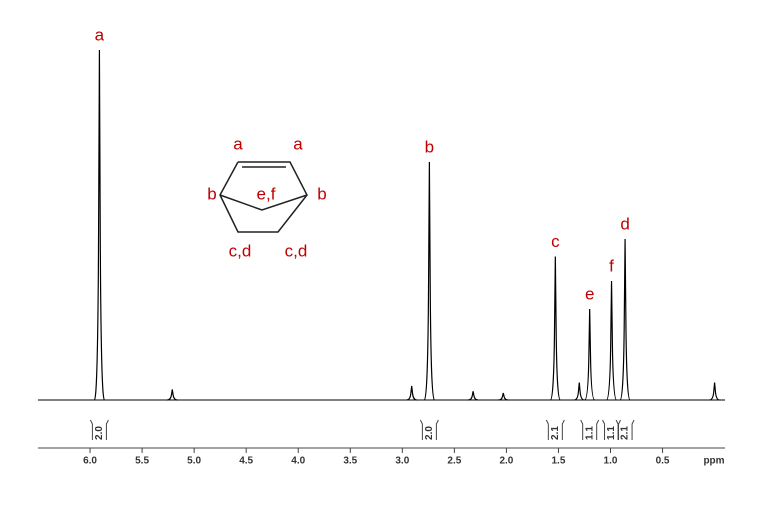 The height and width of the screenshot is (515, 765). Describe the element at coordinates (611, 461) in the screenshot. I see `x-tick-label: 1.0` at that location.